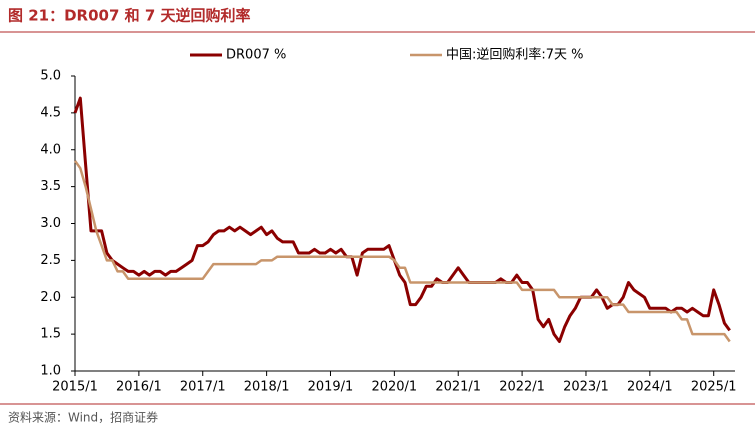 The height and width of the screenshot is (444, 755). I want to click on x-tick-label: 2022/1, so click(522, 387).